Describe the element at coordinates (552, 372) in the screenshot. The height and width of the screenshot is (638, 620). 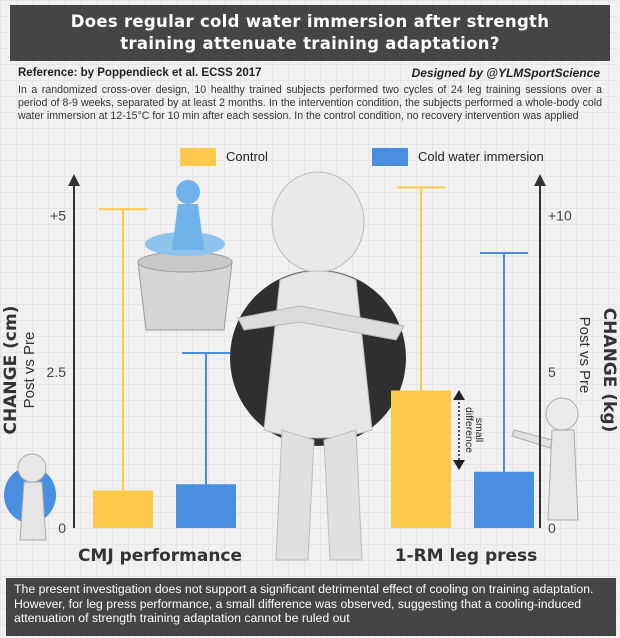
I see `y-tick-label: 5` at that location.